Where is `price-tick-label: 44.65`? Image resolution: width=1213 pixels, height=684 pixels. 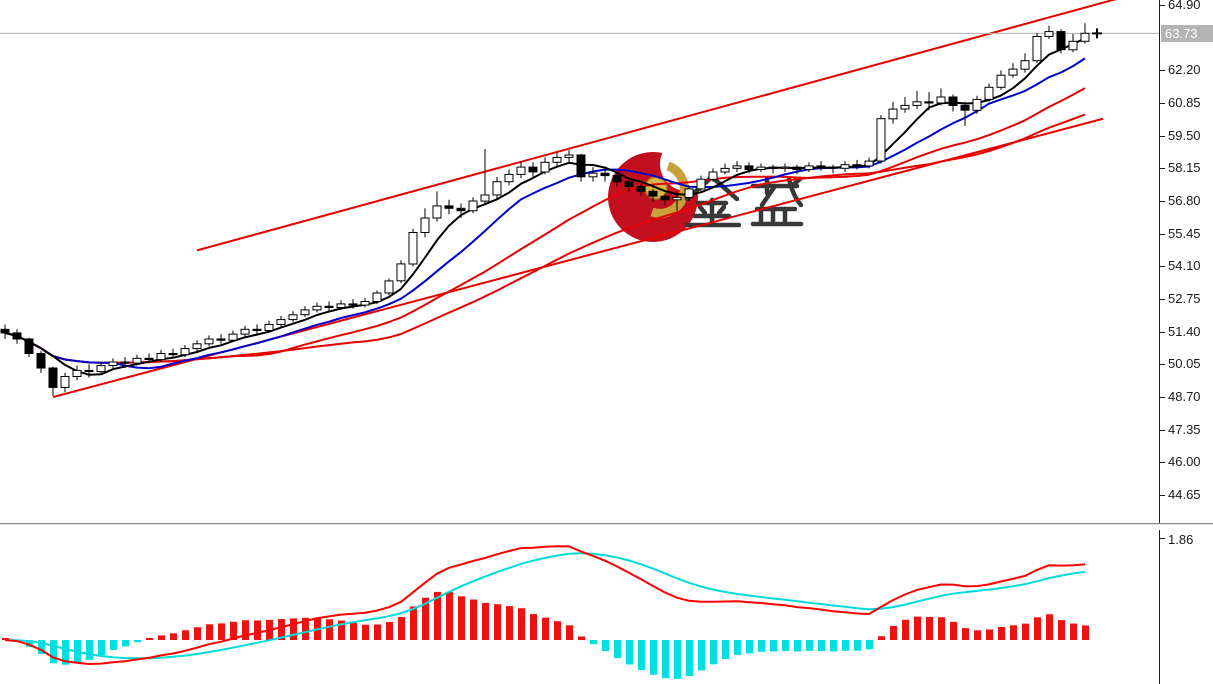 price-tick-label: 44.65 is located at coordinates (1184, 494).